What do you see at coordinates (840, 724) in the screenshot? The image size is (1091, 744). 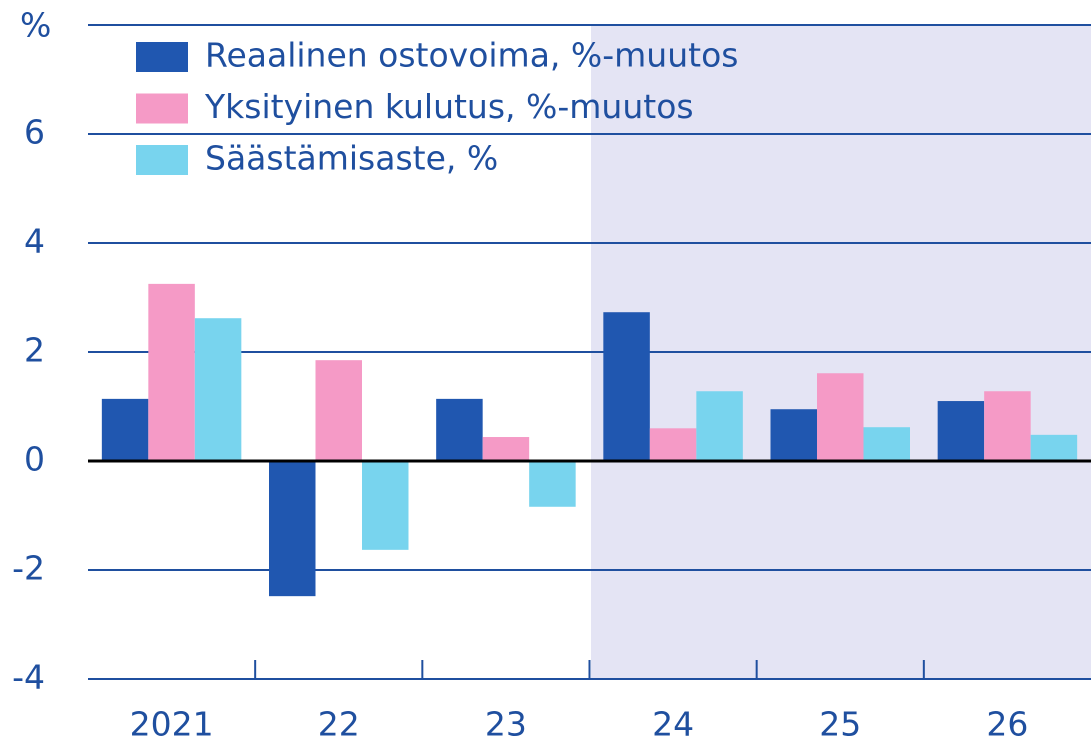 I see `x-tick-label: 25` at bounding box center [840, 724].